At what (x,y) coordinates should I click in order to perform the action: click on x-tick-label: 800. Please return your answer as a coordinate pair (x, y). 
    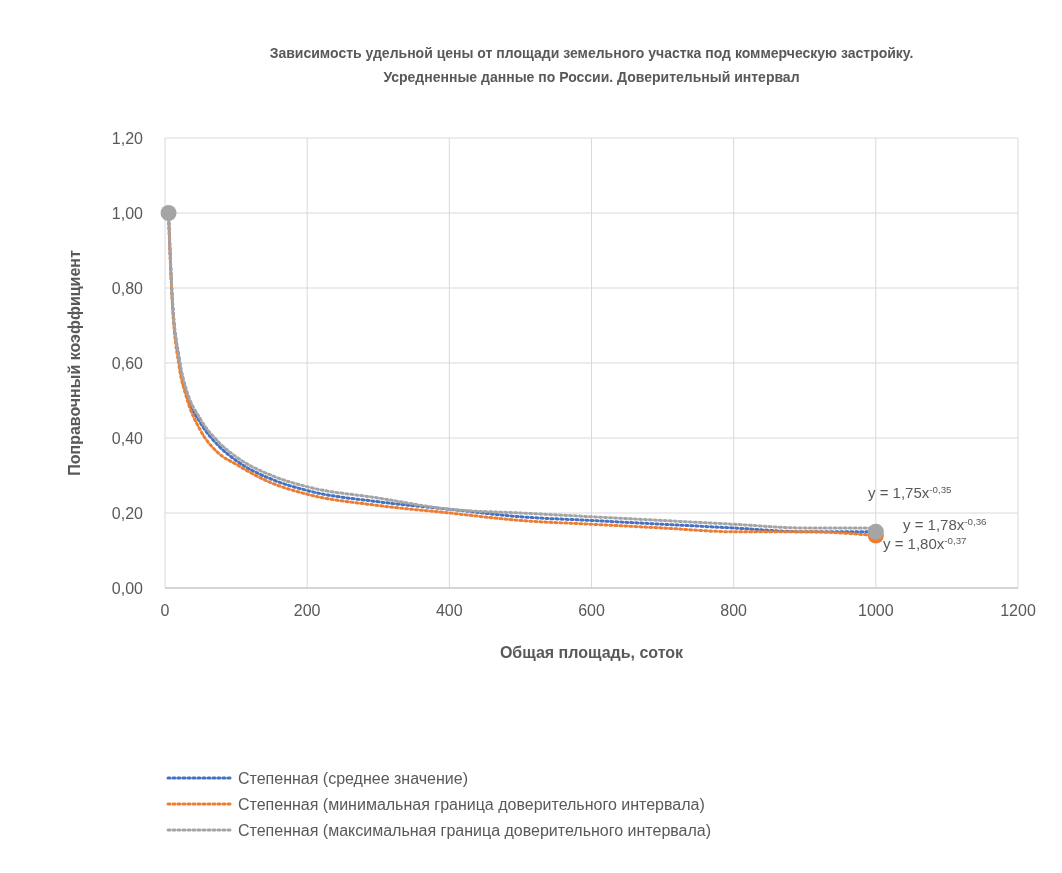
    Looking at the image, I should click on (734, 610).